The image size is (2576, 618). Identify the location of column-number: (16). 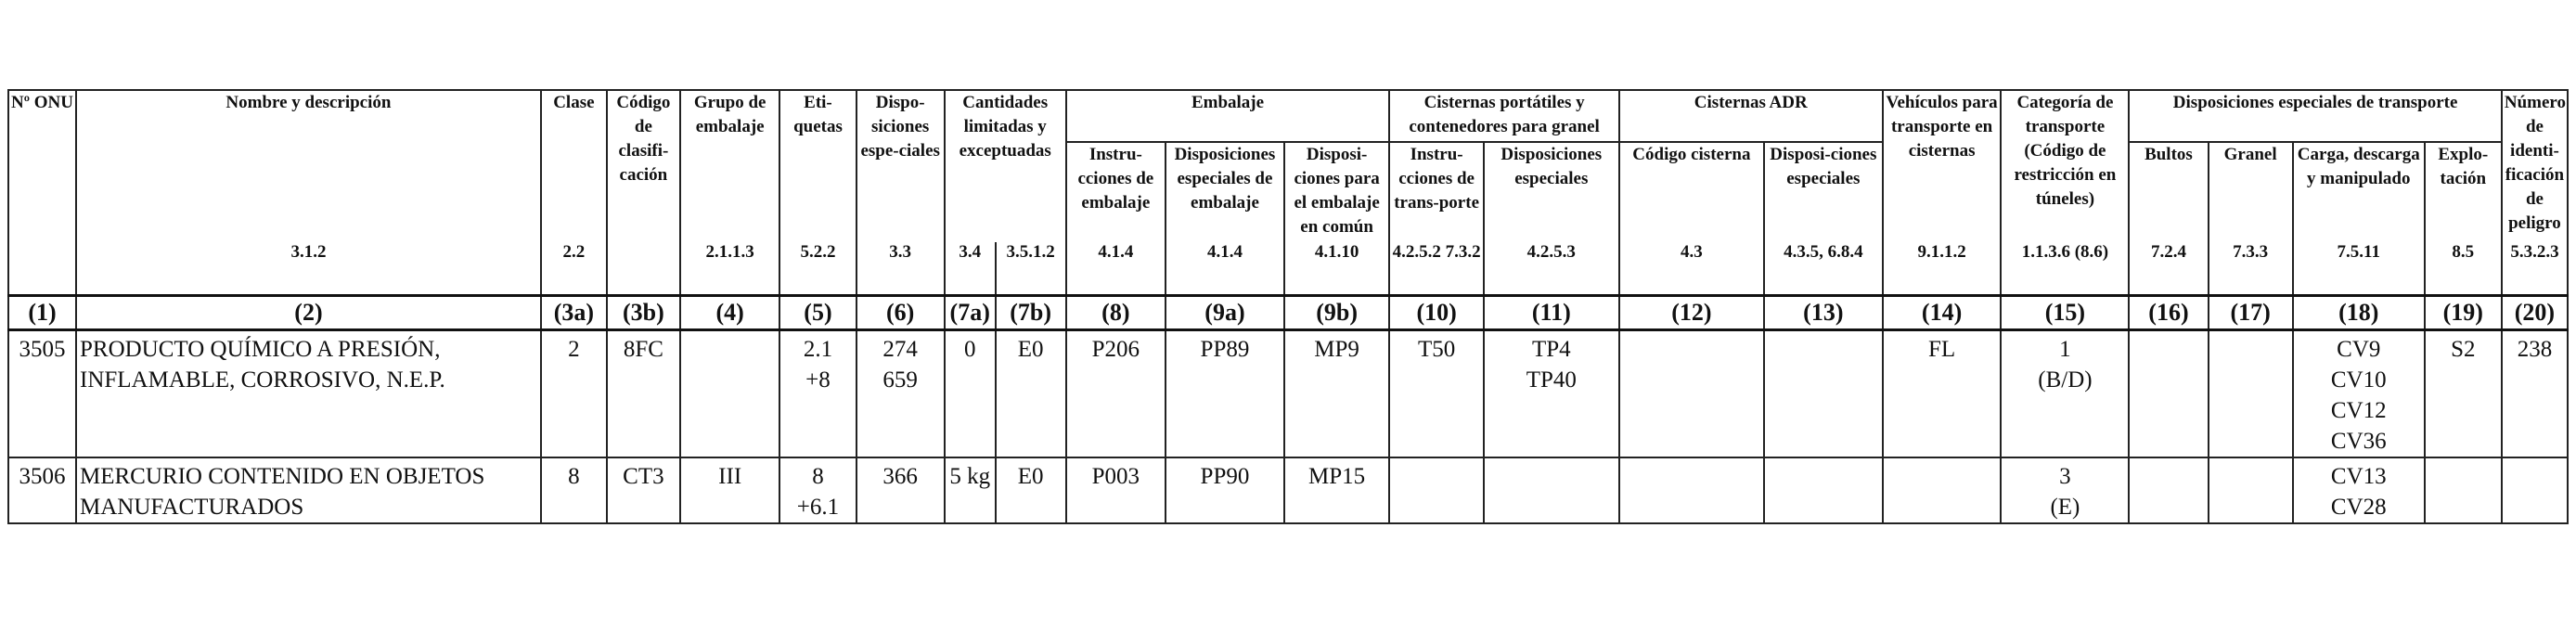
(2168, 312).